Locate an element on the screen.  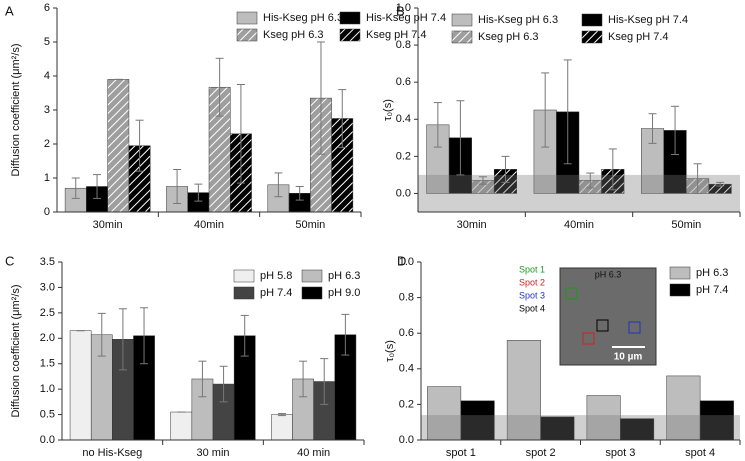
scale-bar-label: 10 µm is located at coordinates (628, 357).